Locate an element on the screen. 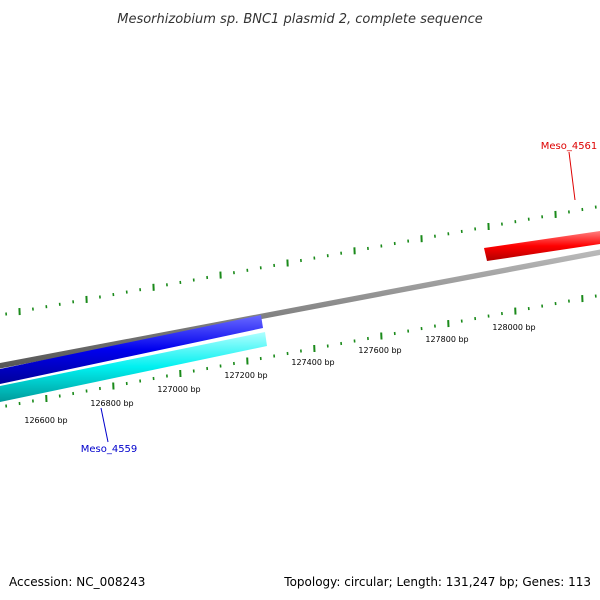  scale-label: 127000 bp is located at coordinates (178, 389).